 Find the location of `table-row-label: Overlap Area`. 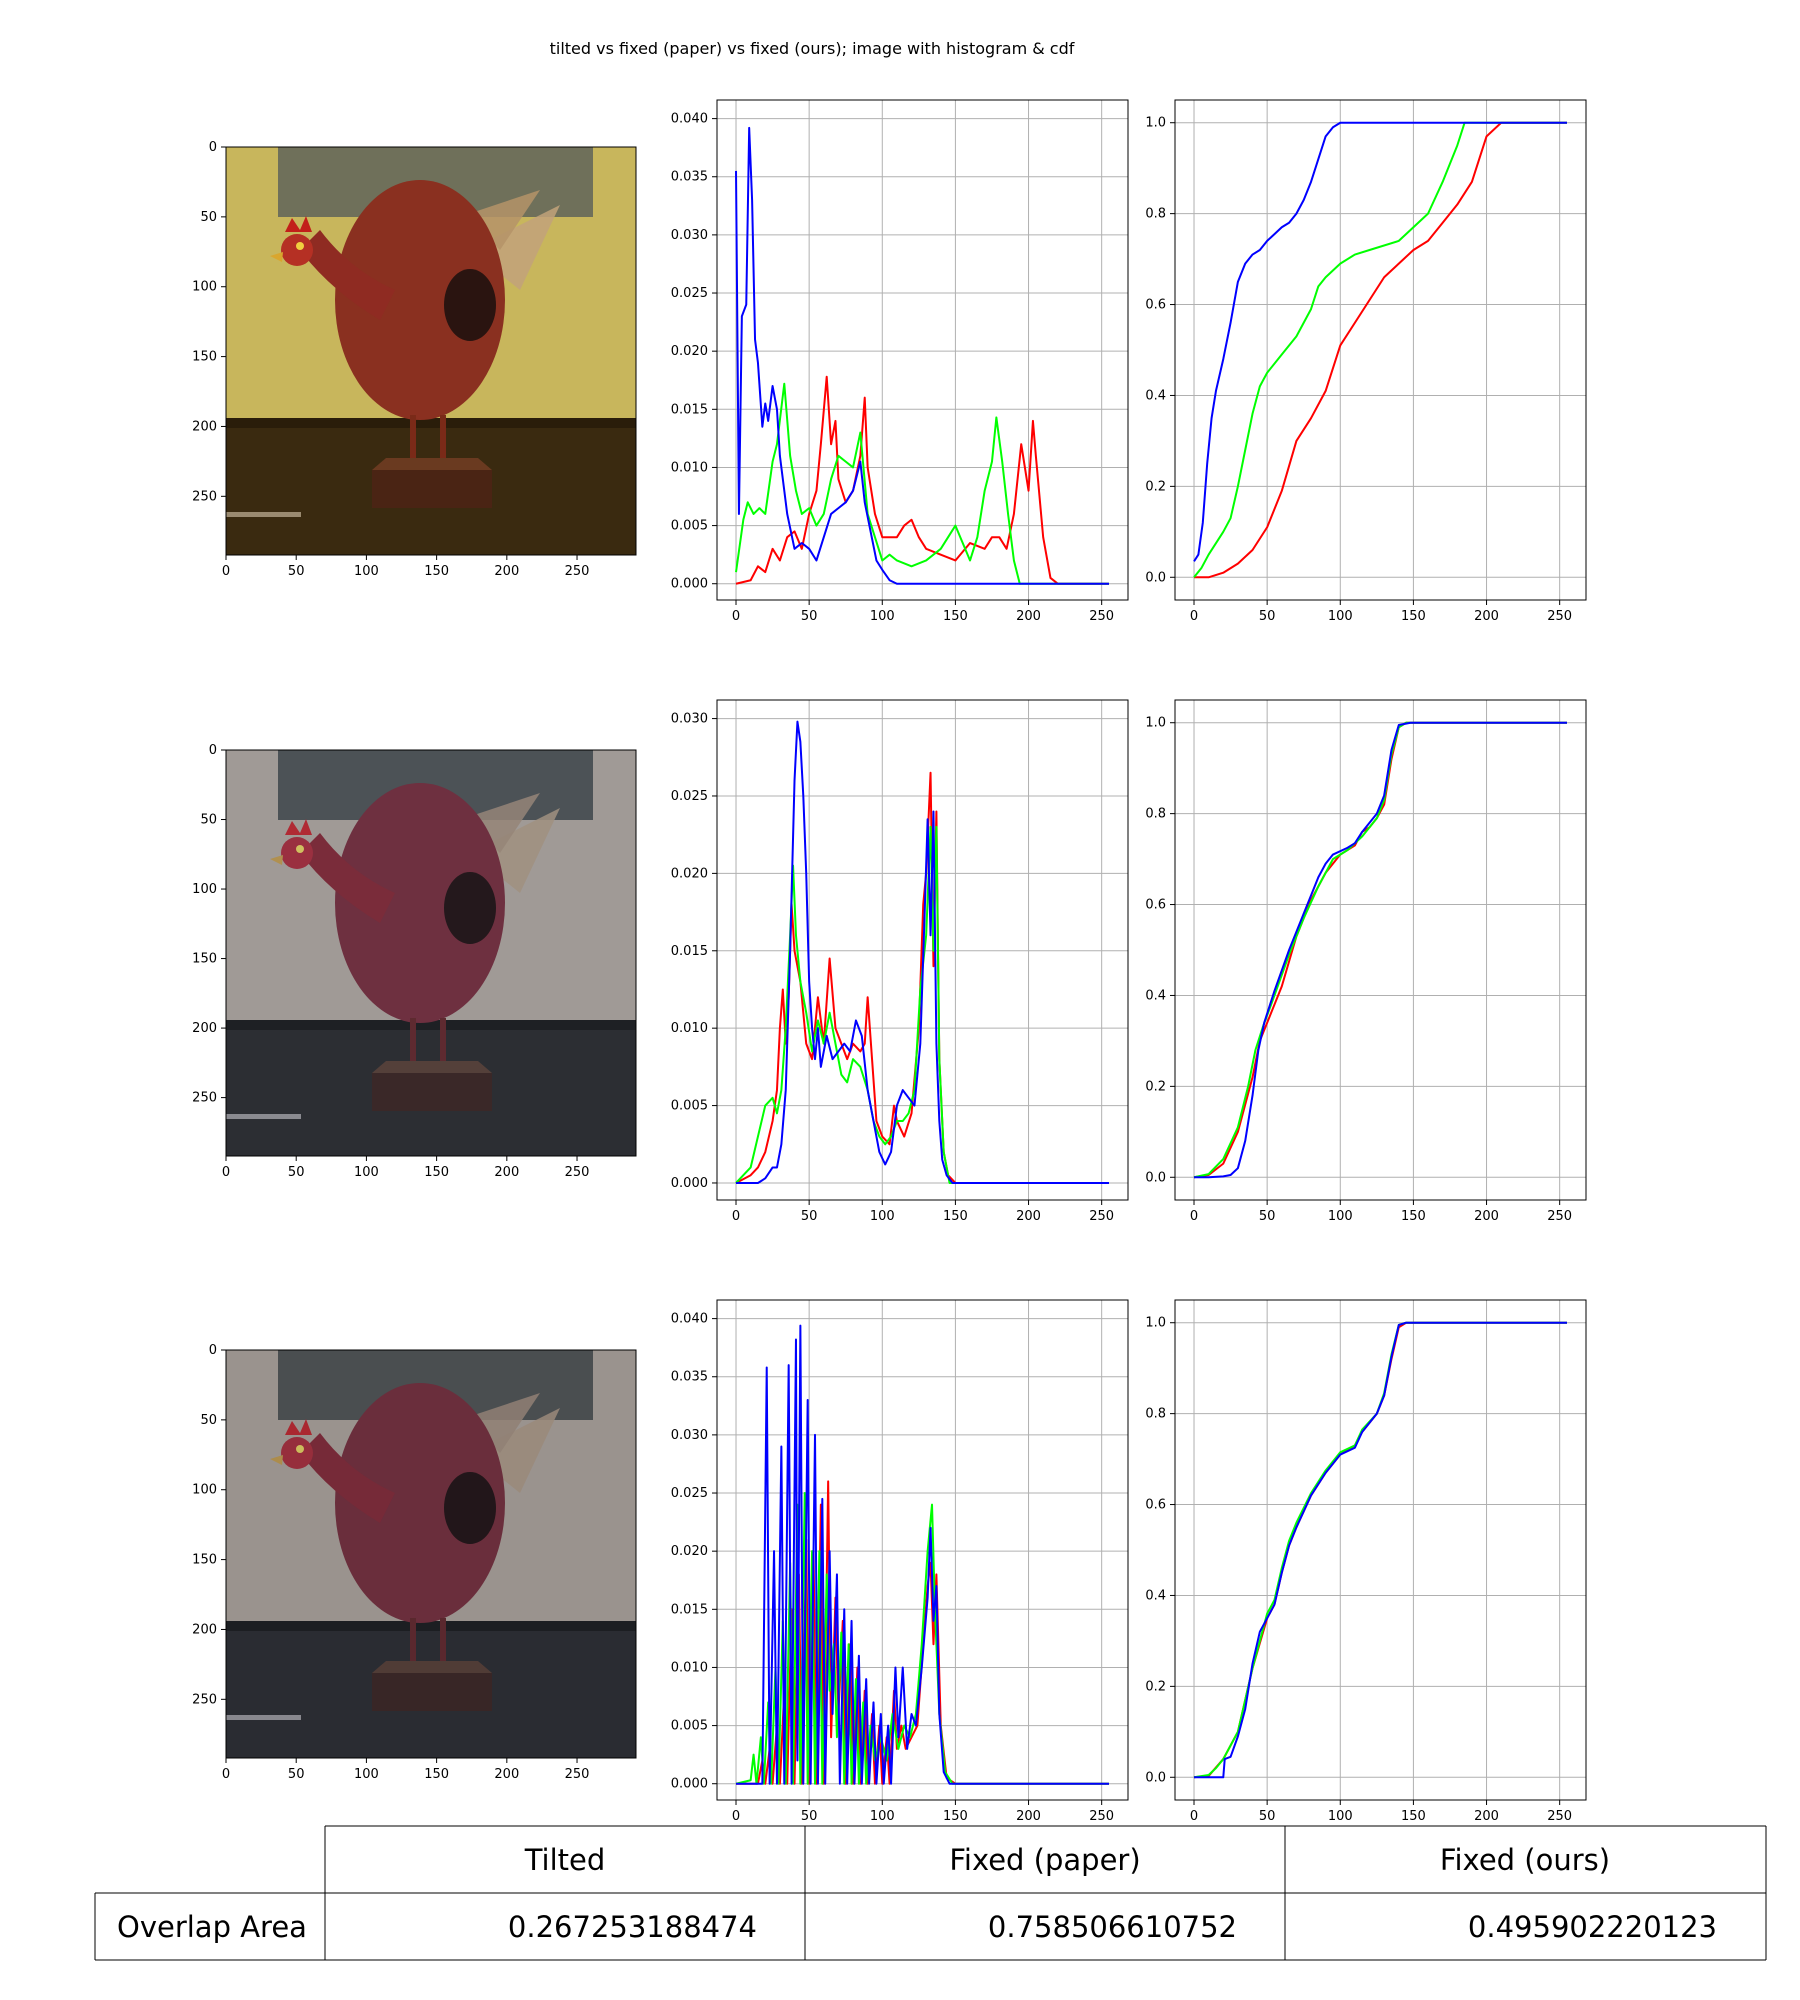

table-row-label: Overlap Area is located at coordinates (212, 1927).